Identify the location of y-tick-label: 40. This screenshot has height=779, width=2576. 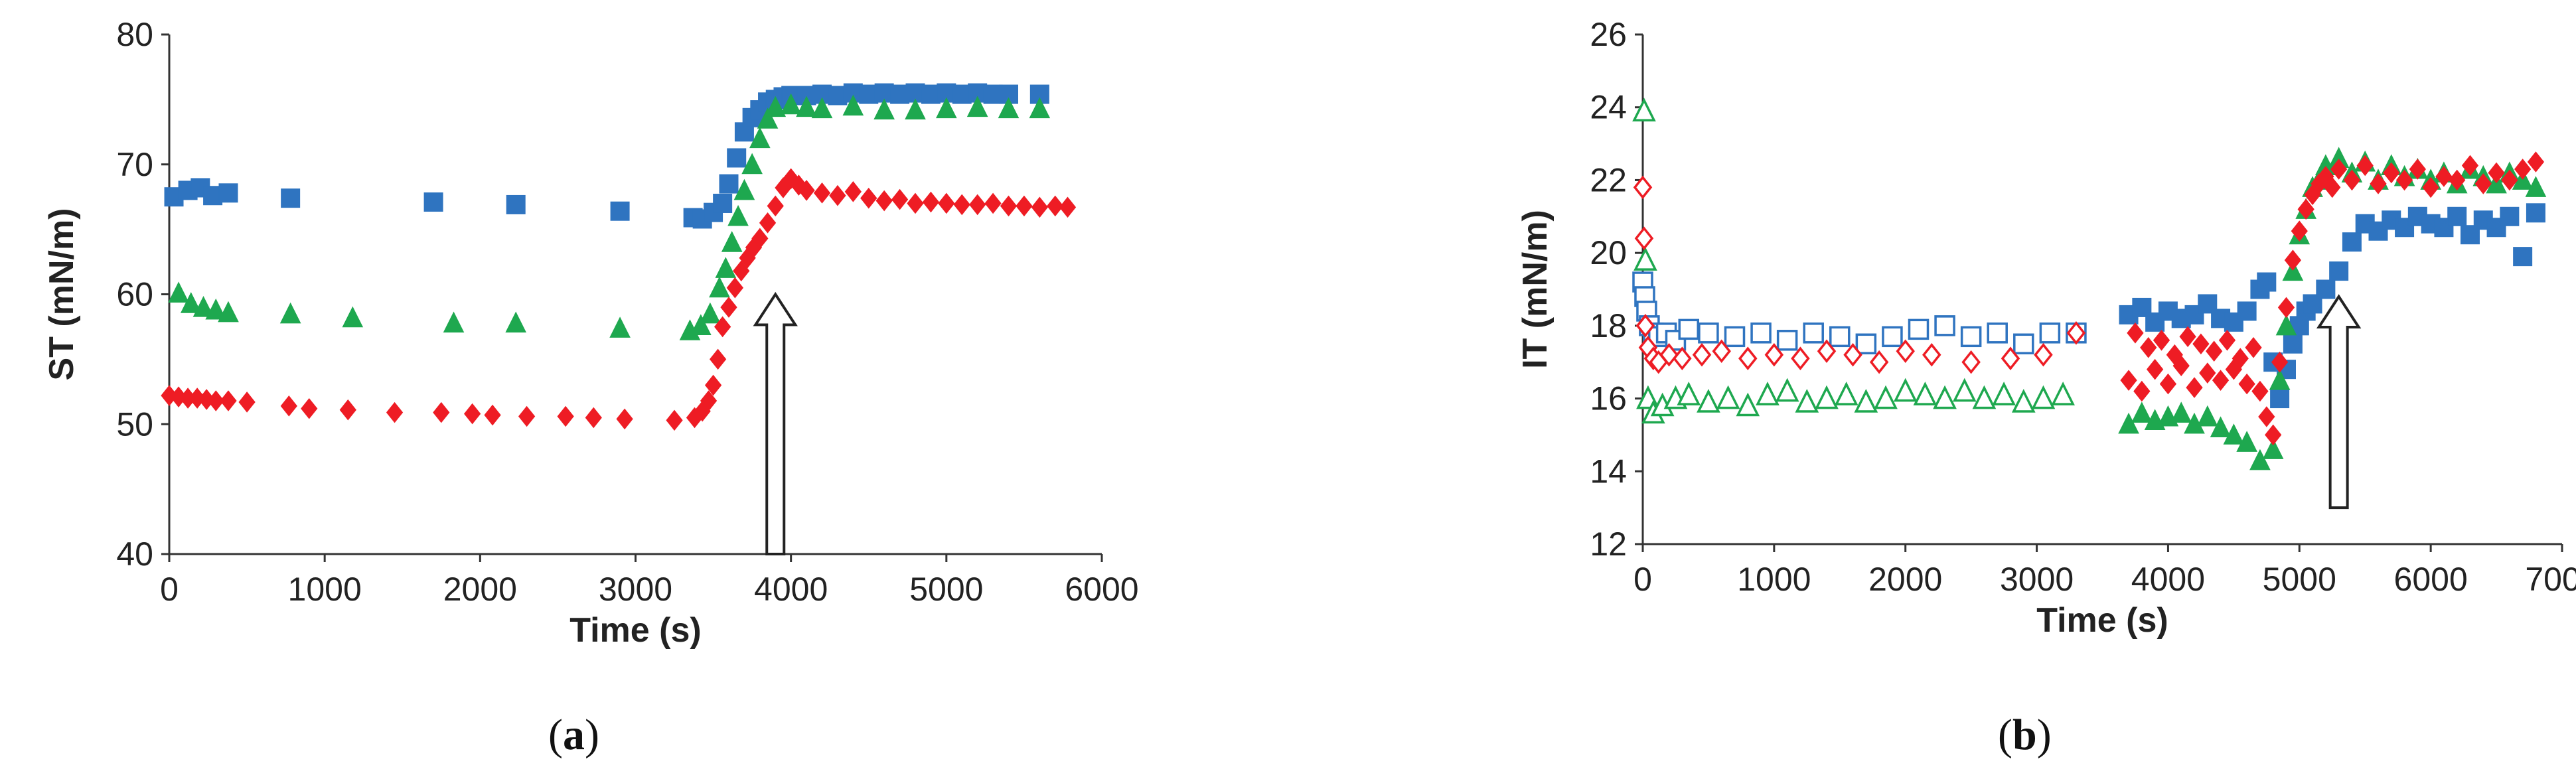
(135, 554).